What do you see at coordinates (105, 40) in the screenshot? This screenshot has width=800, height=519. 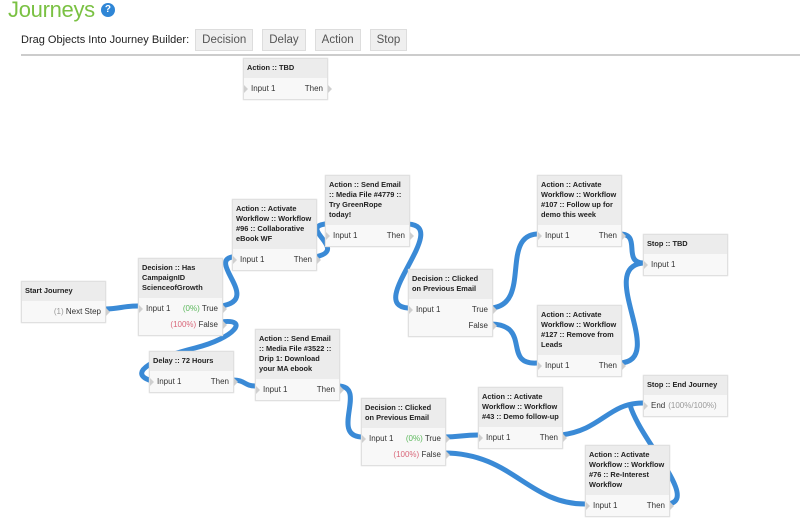 I see `toolbar-label: Drag Objects Into Journey Builder:` at bounding box center [105, 40].